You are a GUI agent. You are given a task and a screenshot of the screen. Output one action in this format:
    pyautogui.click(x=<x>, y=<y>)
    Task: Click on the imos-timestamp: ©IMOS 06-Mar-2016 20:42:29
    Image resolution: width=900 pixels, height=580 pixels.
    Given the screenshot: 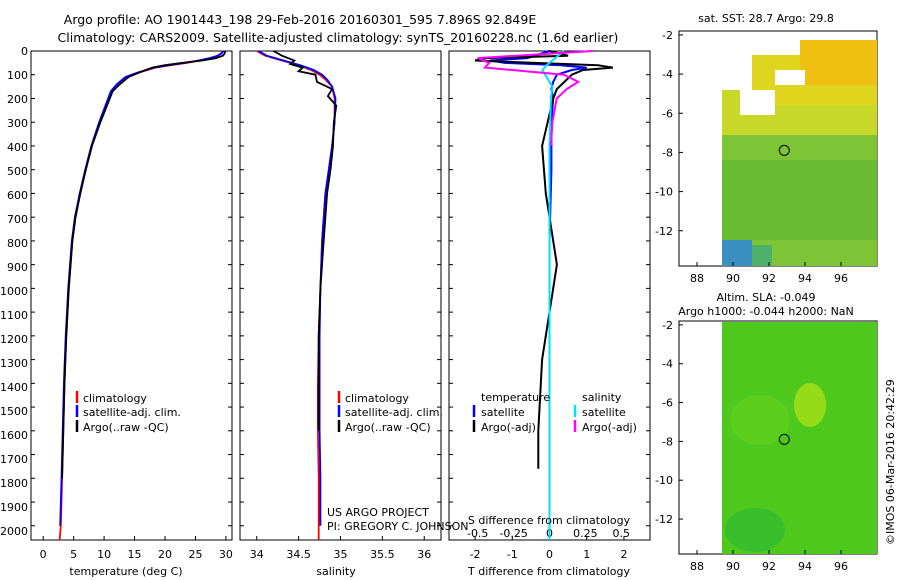 What is the action you would take?
    pyautogui.click(x=890, y=462)
    